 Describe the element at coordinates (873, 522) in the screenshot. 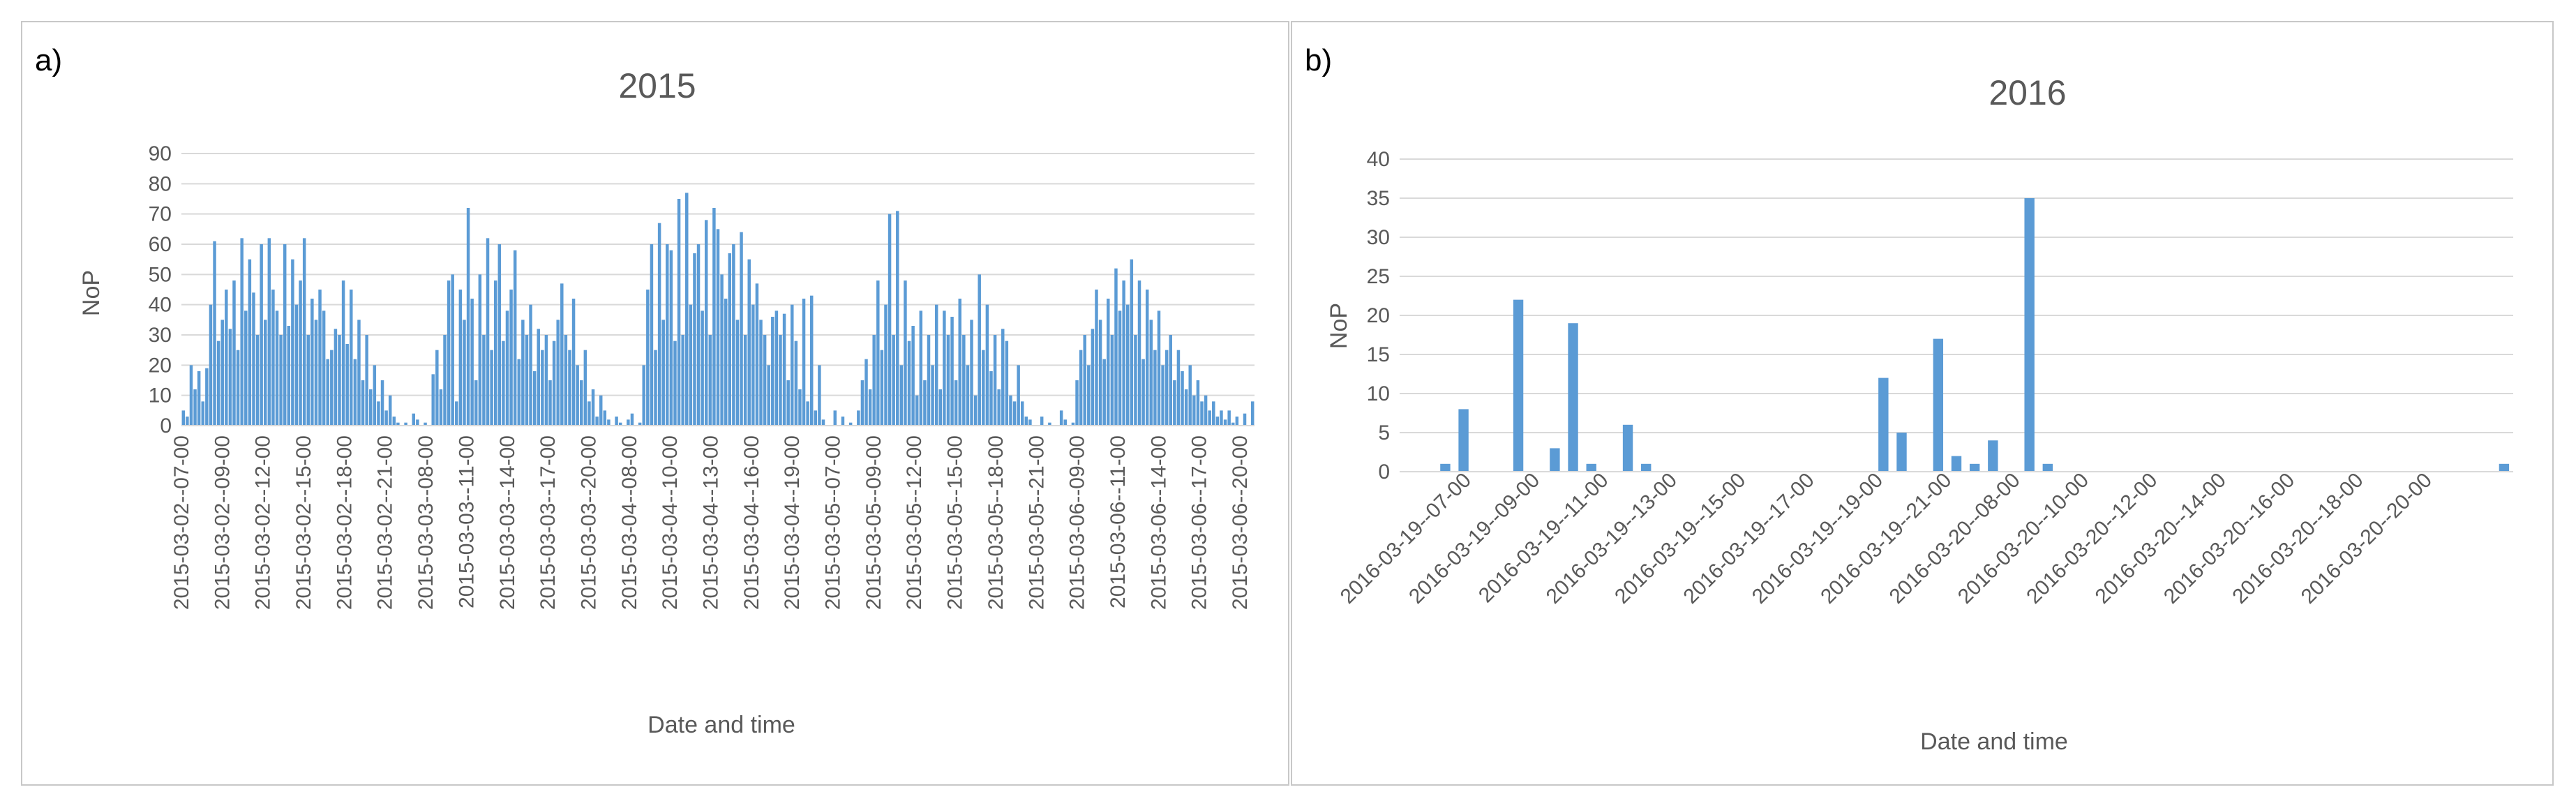

I see `x-tick-label: 2015-03-05--09-00` at that location.